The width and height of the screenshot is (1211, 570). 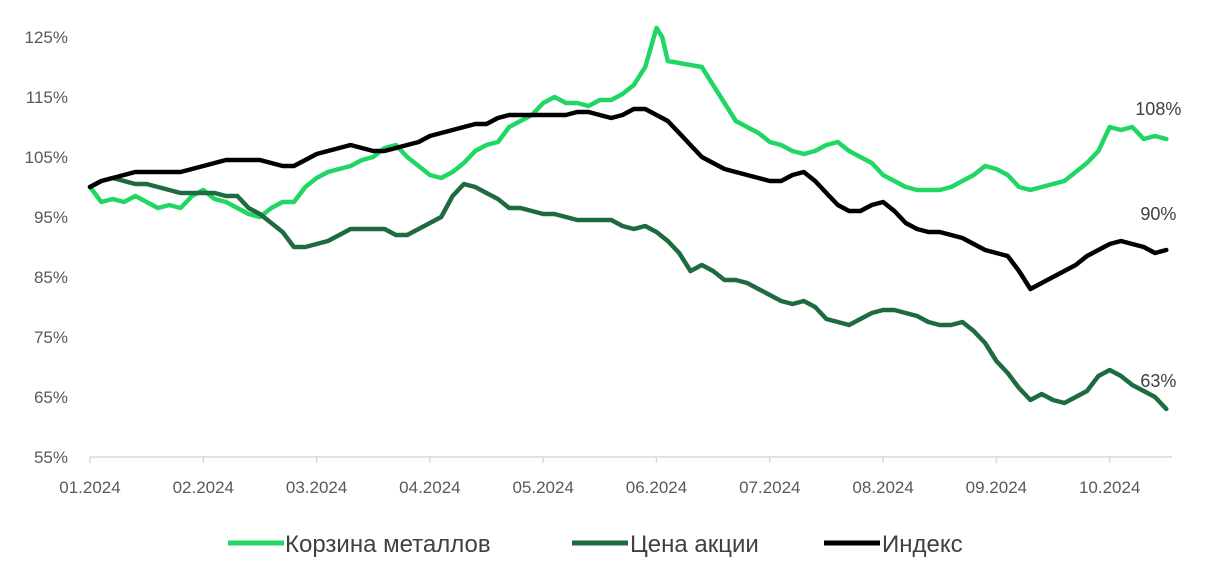 What do you see at coordinates (656, 487) in the screenshot?
I see `x-tick-label: 06.2024` at bounding box center [656, 487].